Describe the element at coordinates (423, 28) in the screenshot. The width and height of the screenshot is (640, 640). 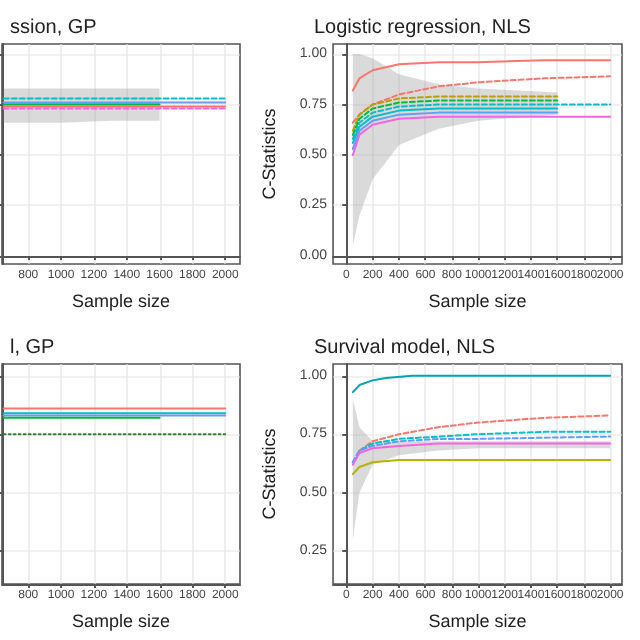
I see `chart-title: Logistic regression, NLS` at that location.